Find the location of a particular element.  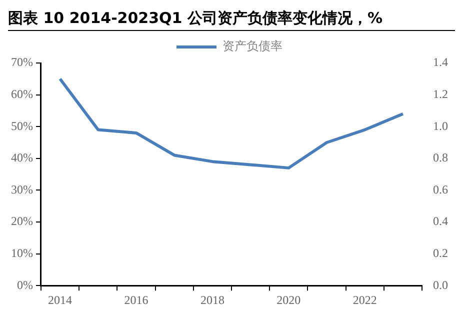

y2-tick-label: 0.0 is located at coordinates (440, 285).